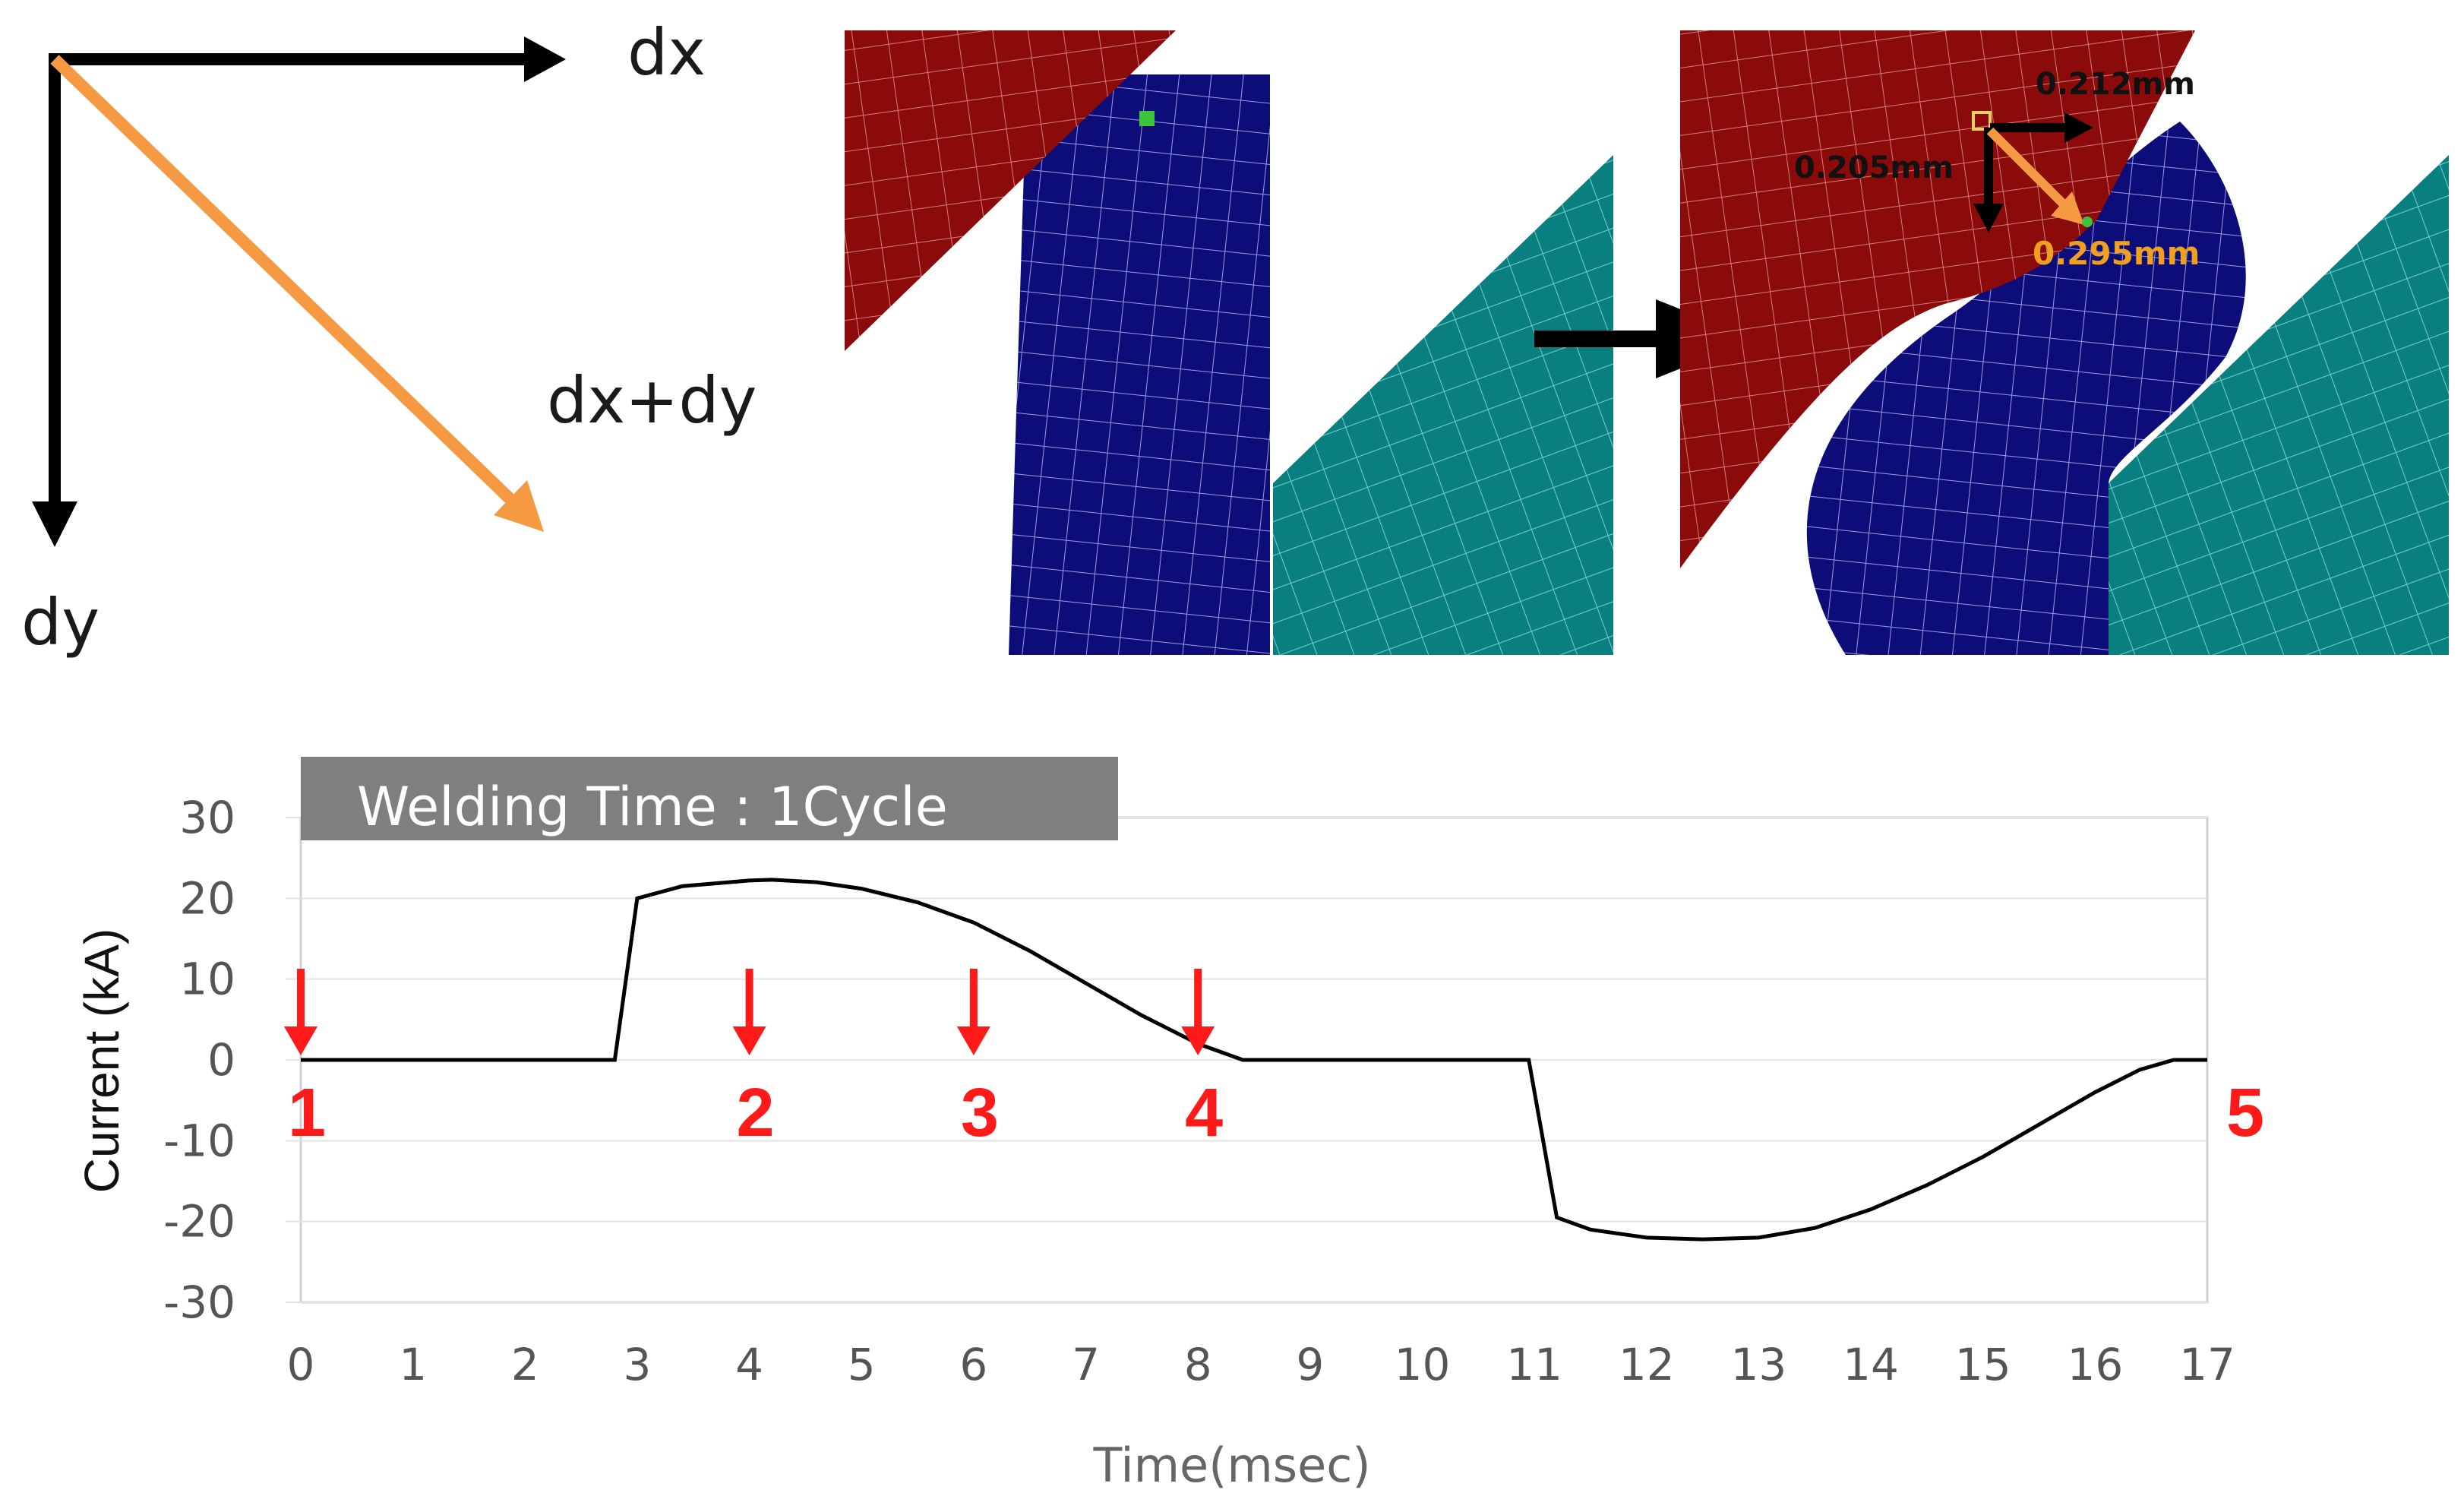 Image resolution: width=2464 pixels, height=1512 pixels. Describe the element at coordinates (652, 400) in the screenshot. I see `sum-label: dx+dy` at that location.